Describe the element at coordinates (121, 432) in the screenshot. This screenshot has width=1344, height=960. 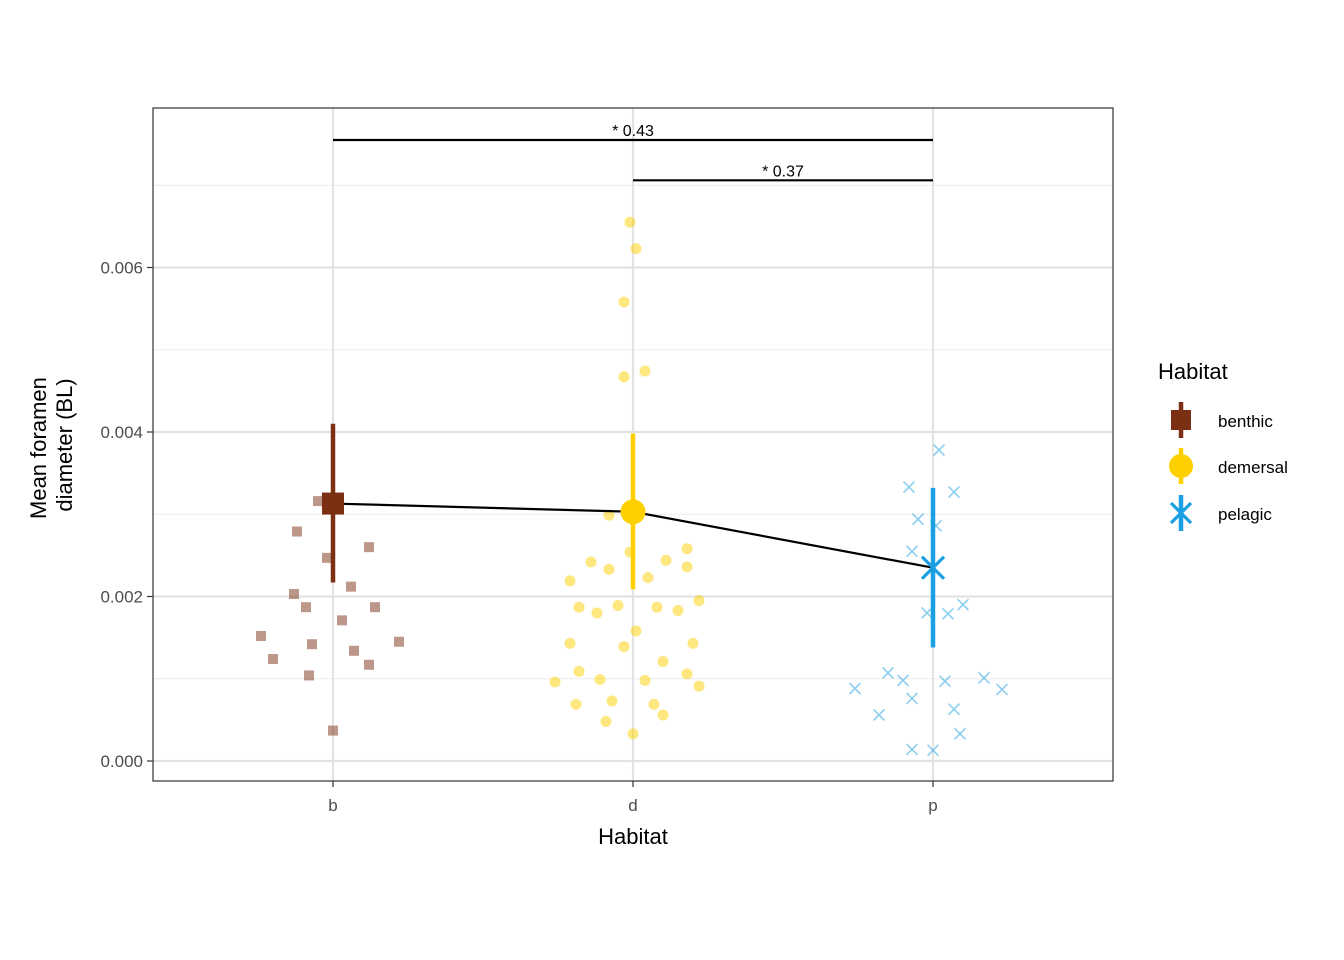
I see `y-tick-label: 0.004` at that location.